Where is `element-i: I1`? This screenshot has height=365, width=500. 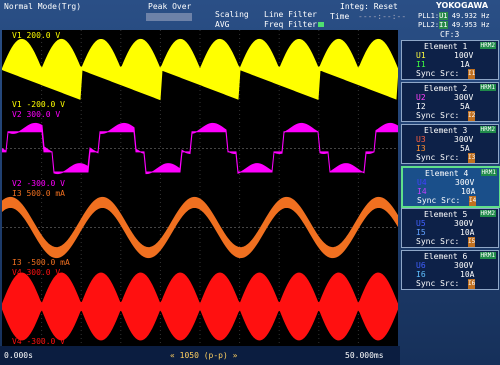 element-i: I1 is located at coordinates (421, 64).